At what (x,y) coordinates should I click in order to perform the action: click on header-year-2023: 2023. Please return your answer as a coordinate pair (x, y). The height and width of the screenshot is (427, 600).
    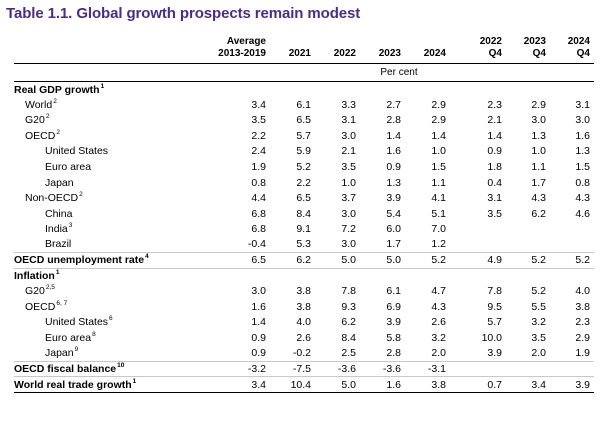
    Looking at the image, I should click on (382, 48).